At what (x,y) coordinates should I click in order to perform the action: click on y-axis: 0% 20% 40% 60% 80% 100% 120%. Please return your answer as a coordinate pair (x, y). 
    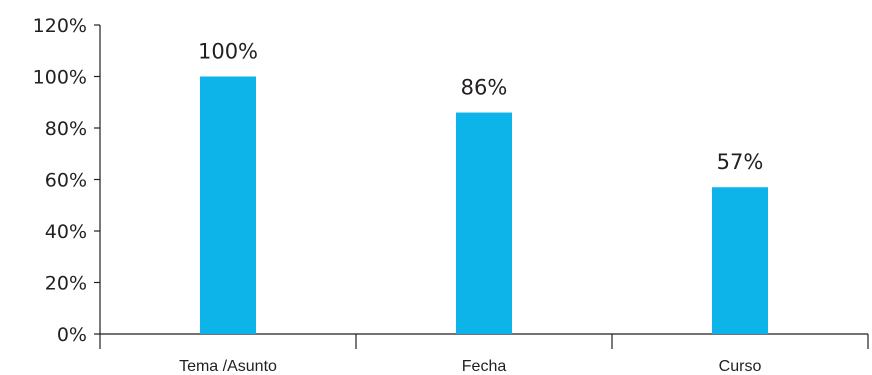
    Looking at the image, I should click on (67, 180).